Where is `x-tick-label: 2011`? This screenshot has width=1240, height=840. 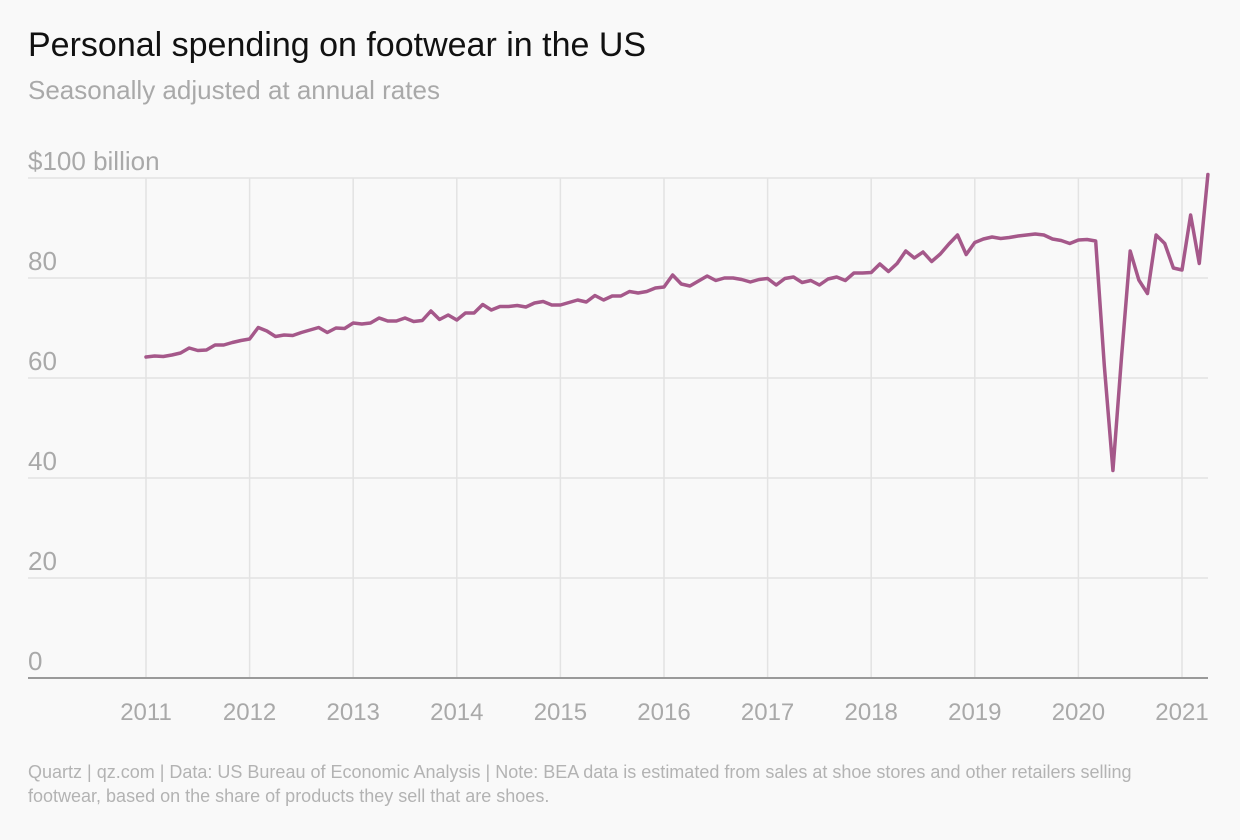
x-tick-label: 2011 is located at coordinates (146, 712).